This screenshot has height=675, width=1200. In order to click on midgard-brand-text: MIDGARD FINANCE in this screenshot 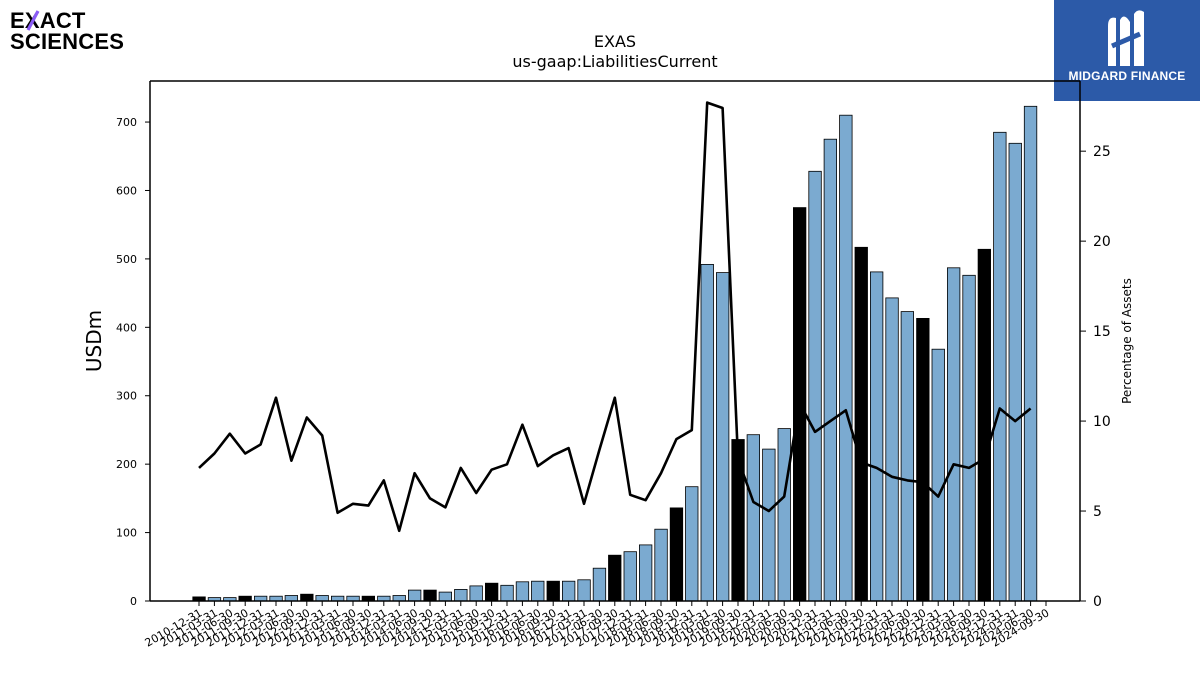, I will do `click(1127, 76)`.